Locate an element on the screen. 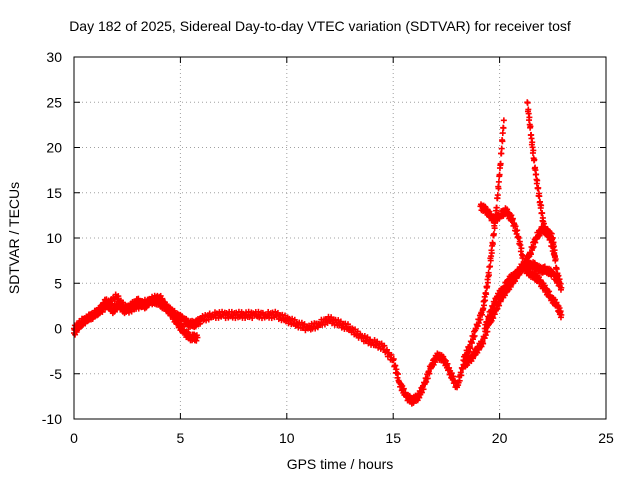 This screenshot has width=640, height=480. x-tick-label: 15 is located at coordinates (393, 438).